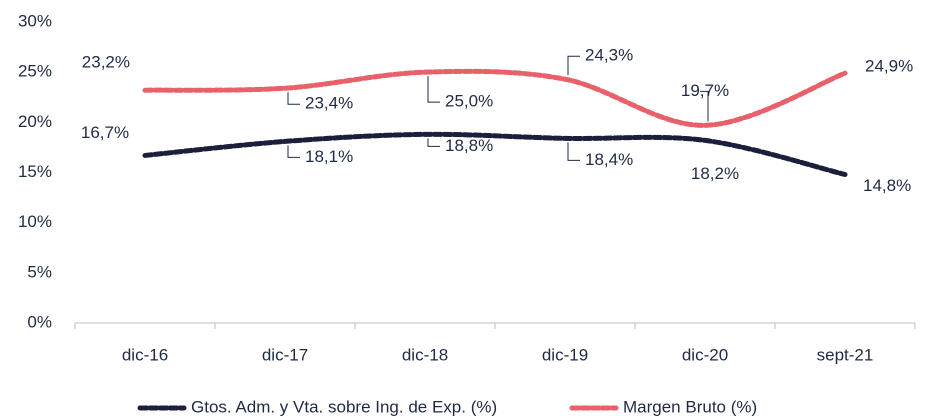  What do you see at coordinates (329, 103) in the screenshot?
I see `data-label: 23,4%` at bounding box center [329, 103].